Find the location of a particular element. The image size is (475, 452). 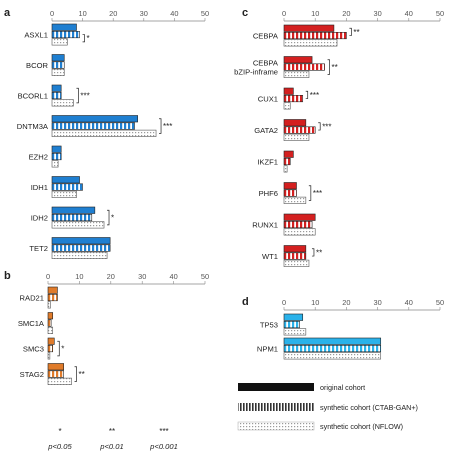

legend-label: synthetic cohort (CTAB-GAN+) is located at coordinates (369, 407).